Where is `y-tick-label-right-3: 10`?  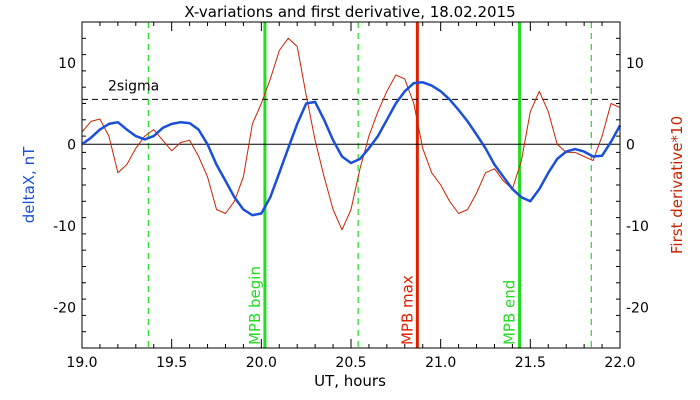 y-tick-label-right-3: 10 is located at coordinates (635, 64).